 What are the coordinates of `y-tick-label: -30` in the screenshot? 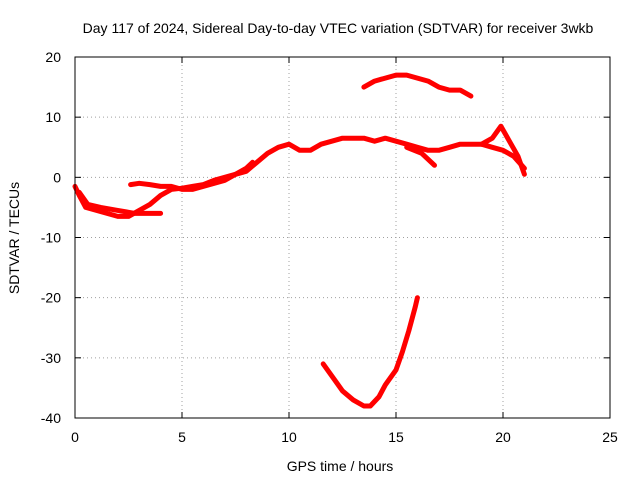 It's located at (51, 358).